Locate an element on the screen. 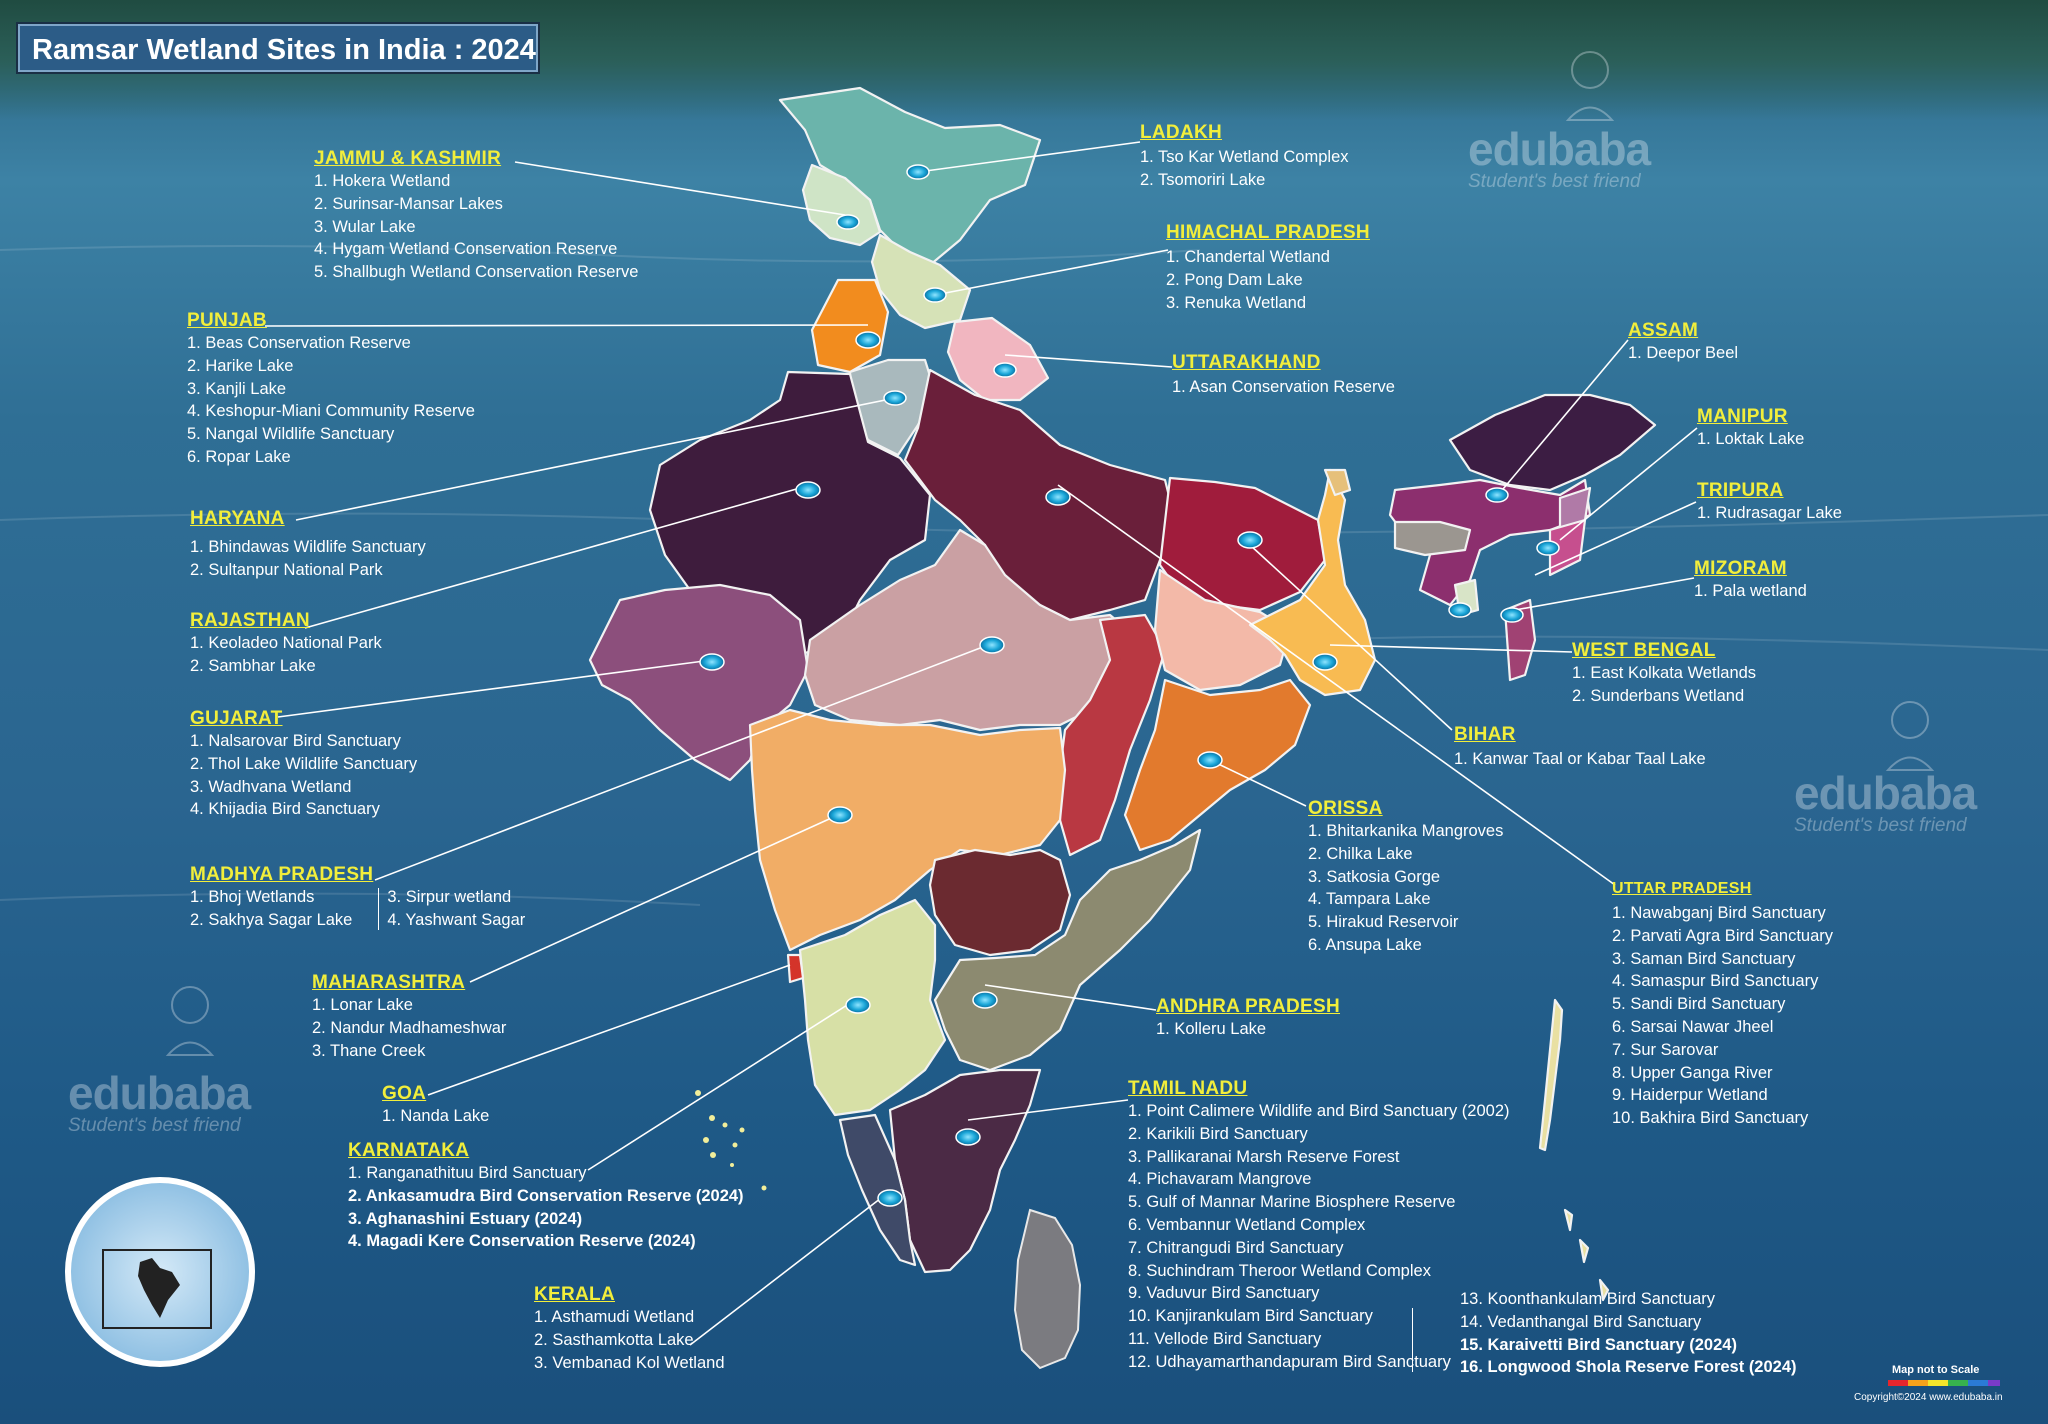  leader-line-assam is located at coordinates (1563, 417).